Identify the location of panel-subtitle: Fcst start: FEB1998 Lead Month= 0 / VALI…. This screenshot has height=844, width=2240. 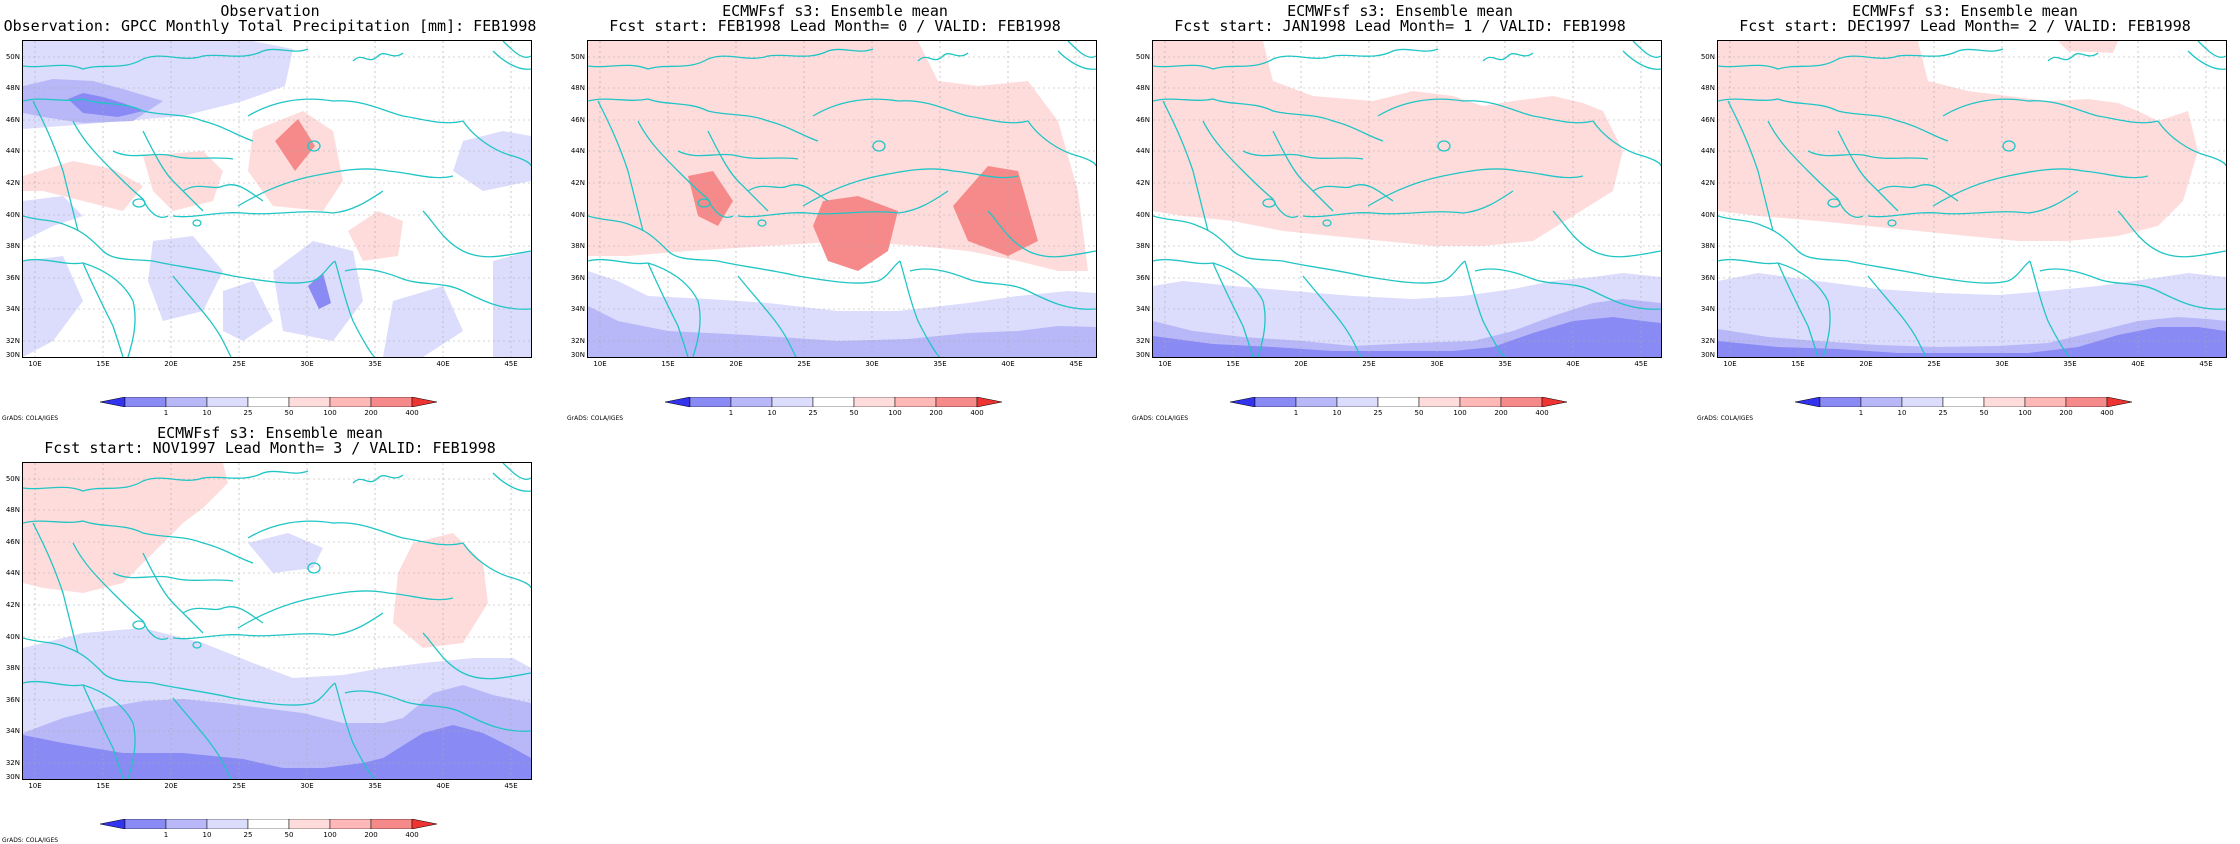
(835, 26).